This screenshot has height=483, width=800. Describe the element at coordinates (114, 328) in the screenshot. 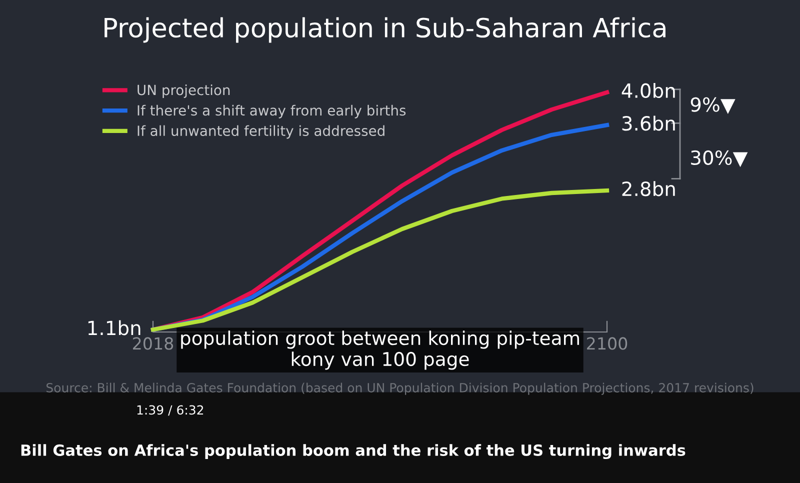

I see `data-label: 1.1bn` at that location.